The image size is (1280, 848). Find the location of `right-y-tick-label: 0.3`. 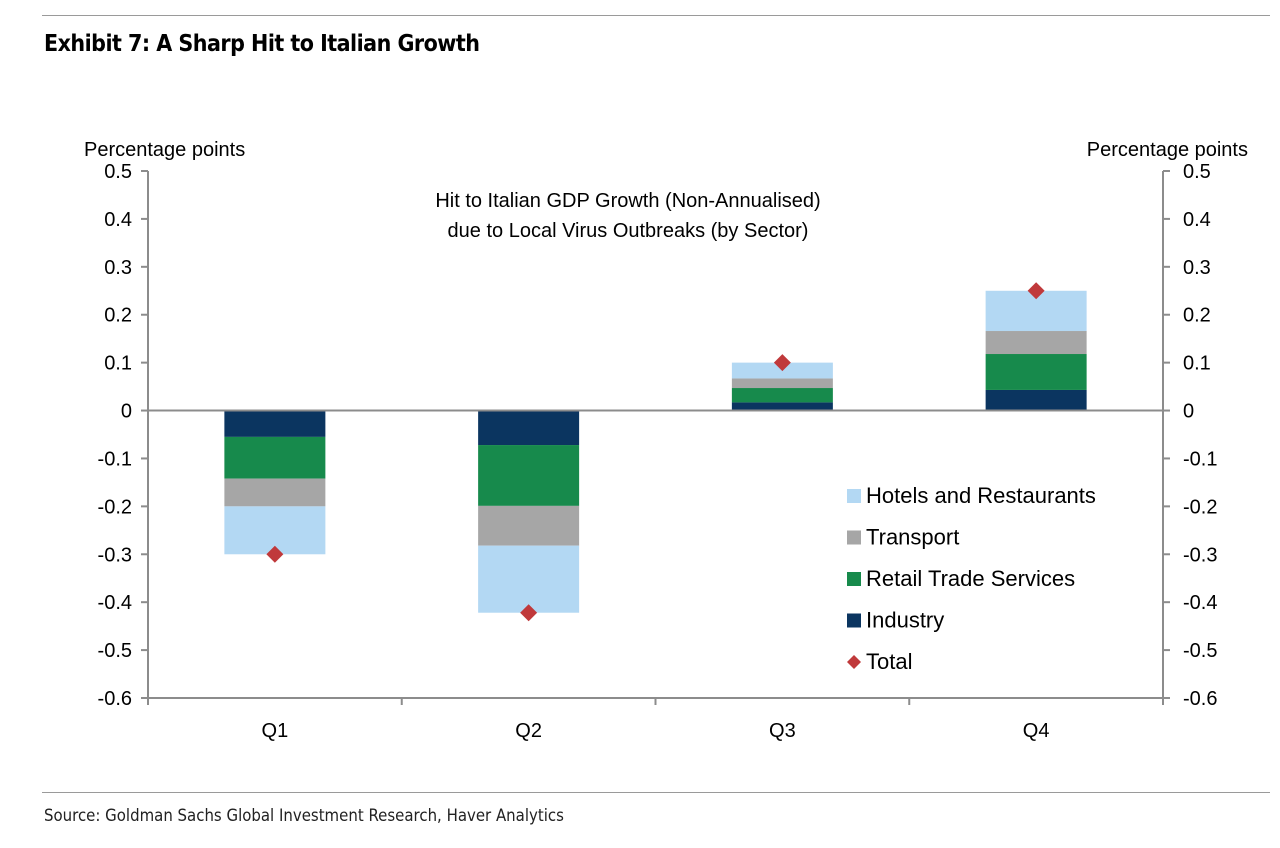

right-y-tick-label: 0.3 is located at coordinates (1197, 268).